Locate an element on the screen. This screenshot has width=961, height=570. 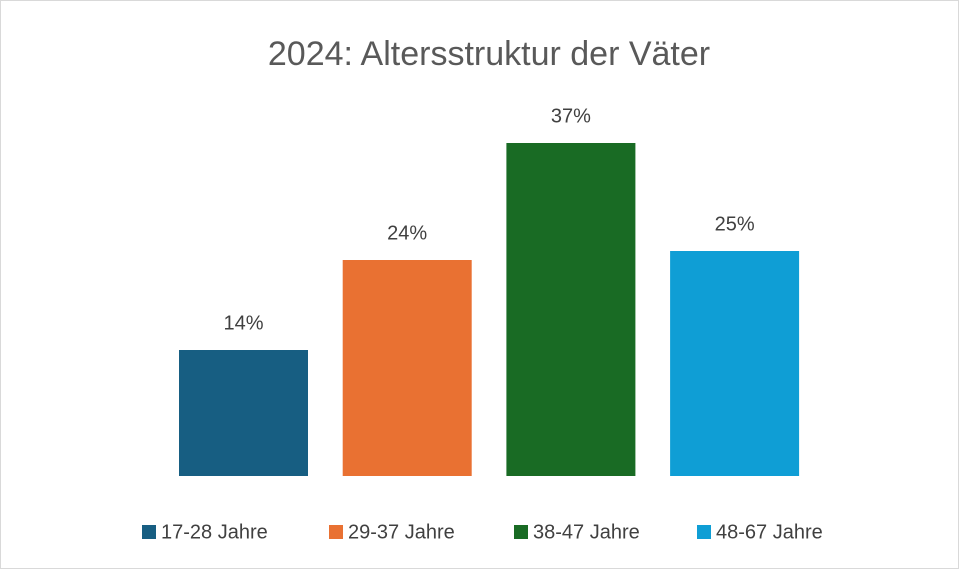
legend-label: 17-28 Jahre is located at coordinates (214, 532).